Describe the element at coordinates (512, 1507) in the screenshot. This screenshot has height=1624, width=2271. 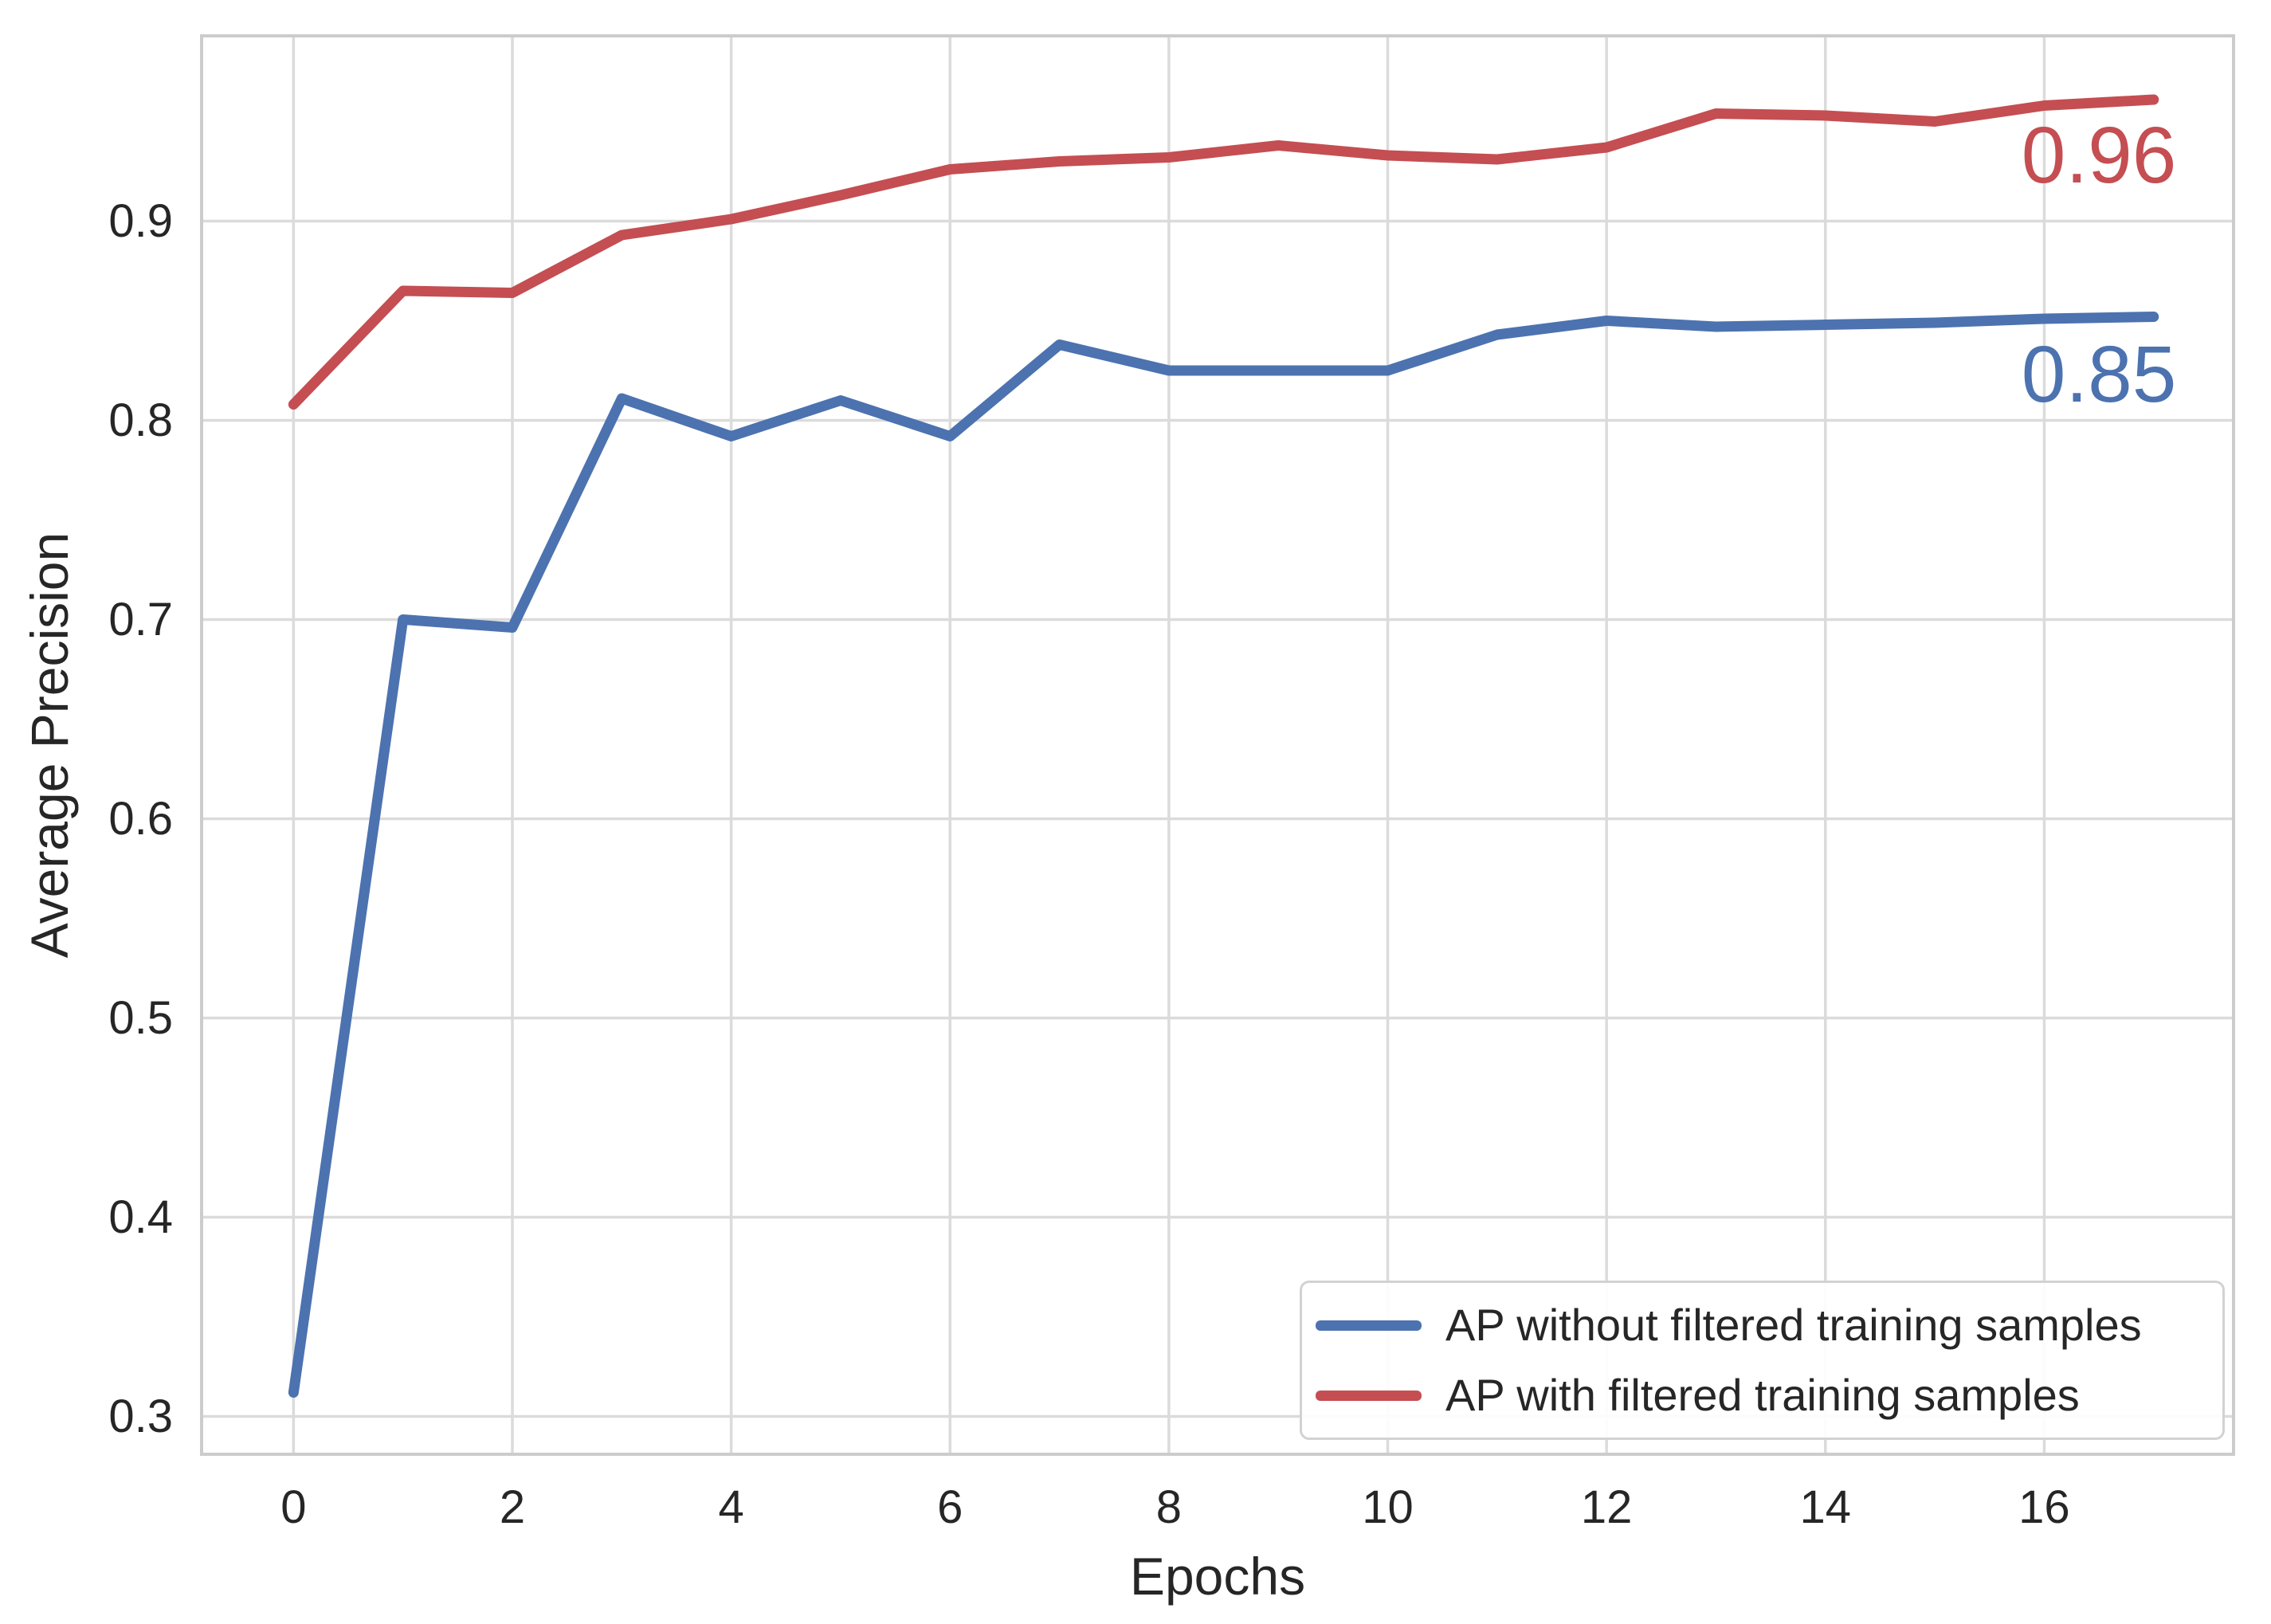
I see `x-tick-label: 2` at that location.